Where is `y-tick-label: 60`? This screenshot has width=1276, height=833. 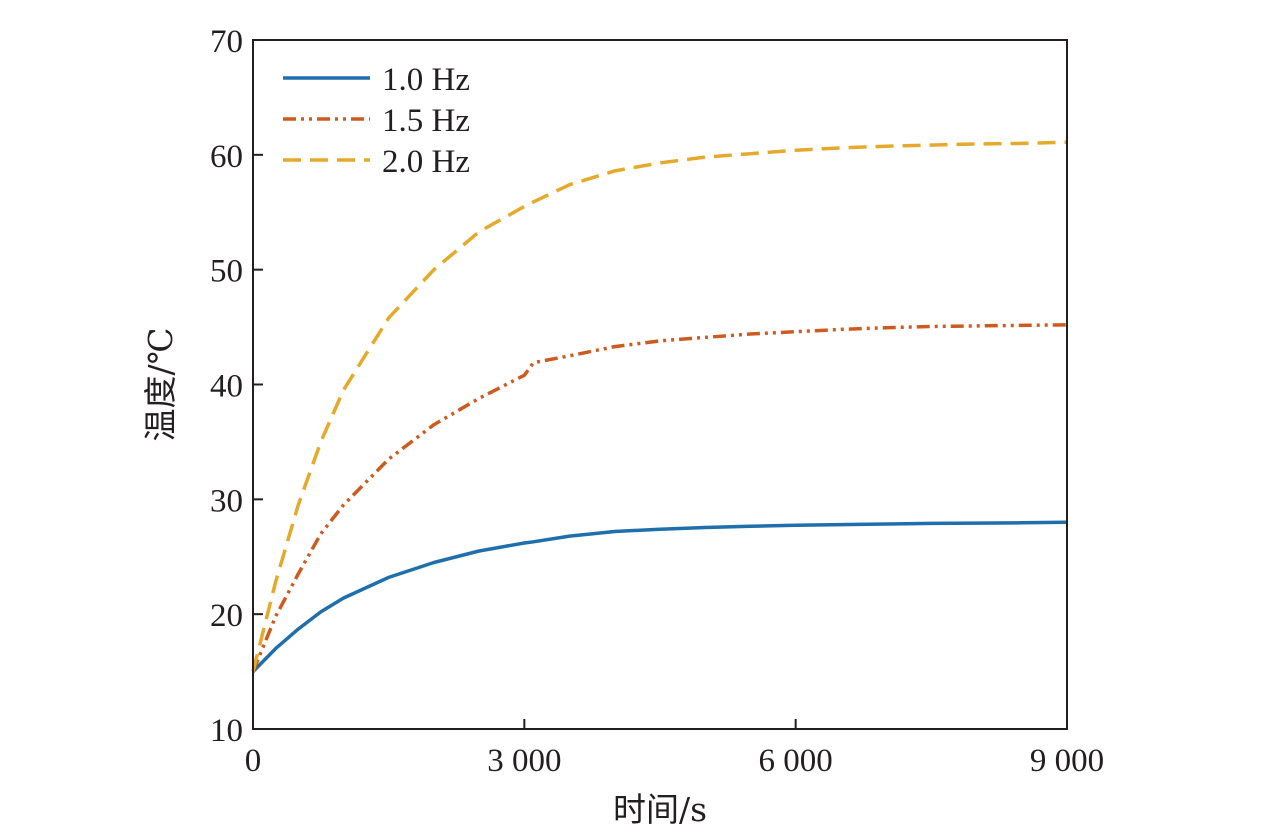 y-tick-label: 60 is located at coordinates (226, 157).